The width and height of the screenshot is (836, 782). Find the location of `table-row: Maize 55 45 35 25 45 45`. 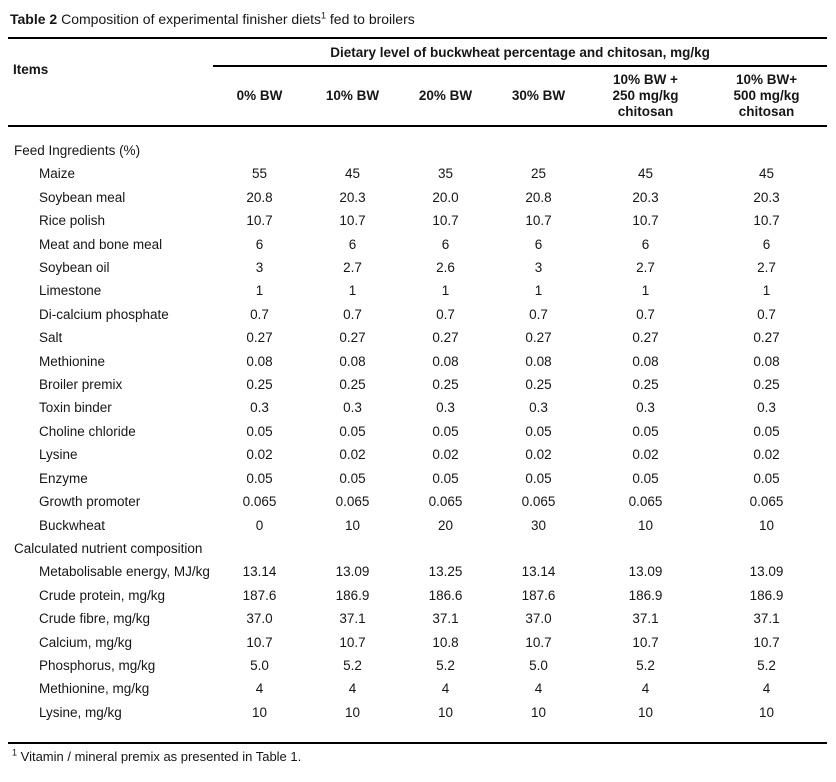

table-row: Maize 55 45 35 25 45 45 is located at coordinates (417, 173).